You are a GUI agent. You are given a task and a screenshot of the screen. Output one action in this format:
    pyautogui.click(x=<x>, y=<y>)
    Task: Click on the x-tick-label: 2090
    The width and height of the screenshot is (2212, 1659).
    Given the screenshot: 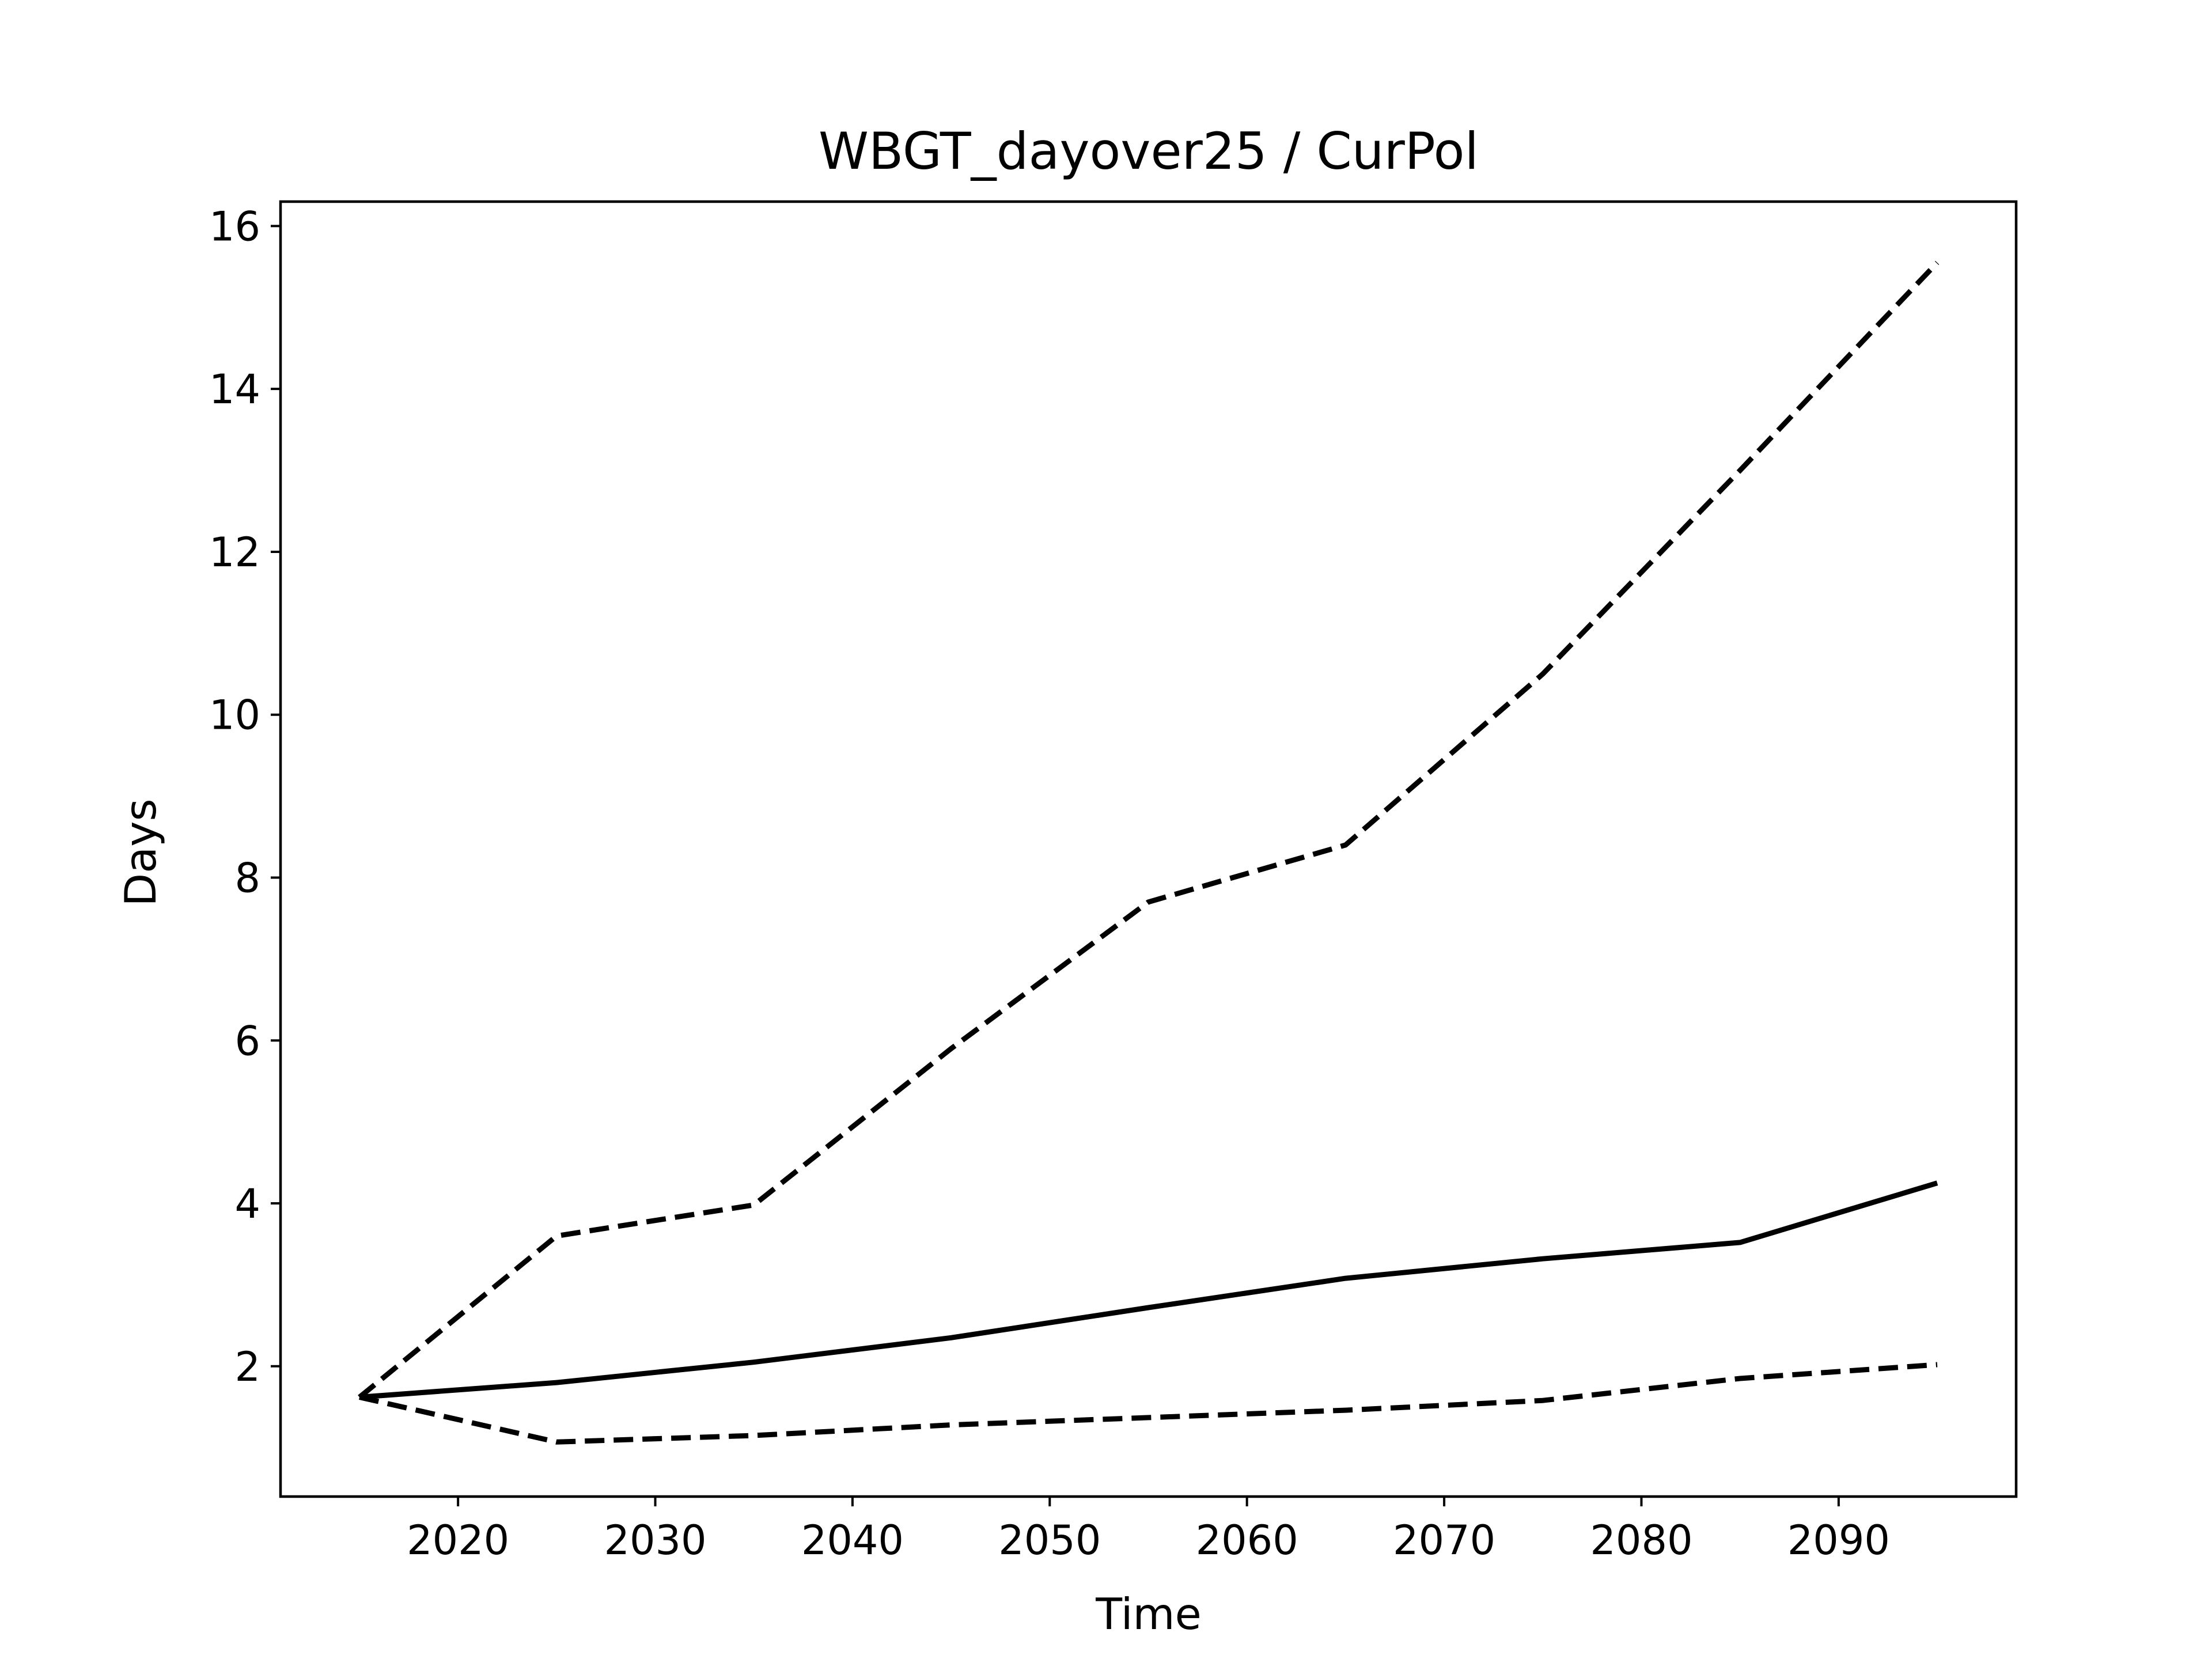 What is the action you would take?
    pyautogui.click(x=1838, y=1540)
    